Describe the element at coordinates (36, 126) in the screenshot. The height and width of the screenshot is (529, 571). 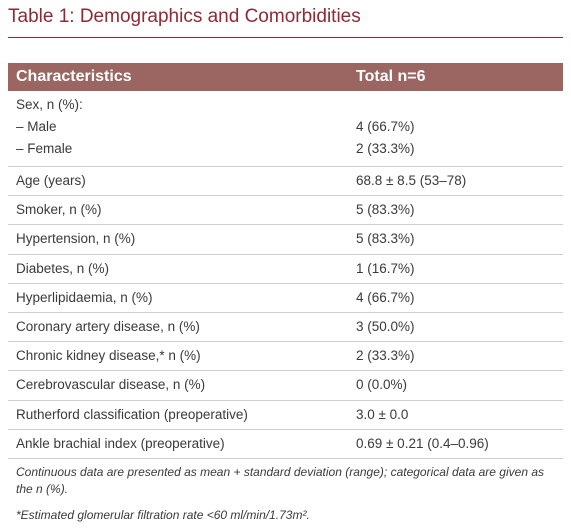
I see `row-label: – Male` at that location.